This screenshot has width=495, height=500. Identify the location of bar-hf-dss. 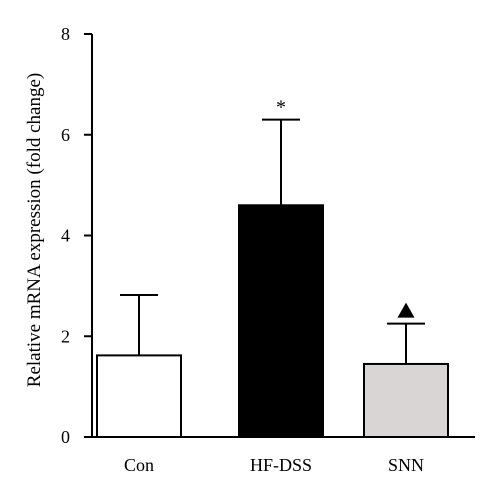
(281, 321).